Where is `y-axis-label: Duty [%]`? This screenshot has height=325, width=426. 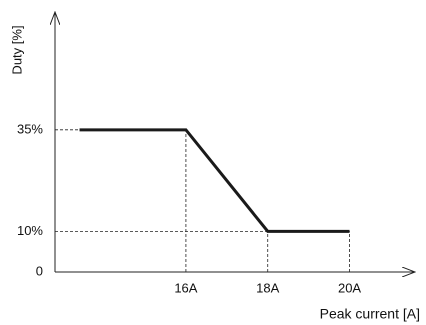 y-axis-label: Duty [%] is located at coordinates (16, 49).